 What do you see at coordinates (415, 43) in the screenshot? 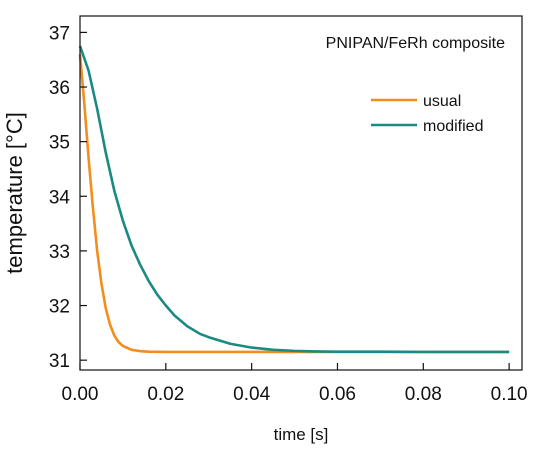
I see `chart-annotation: PNIPAN/FeRh composite` at bounding box center [415, 43].